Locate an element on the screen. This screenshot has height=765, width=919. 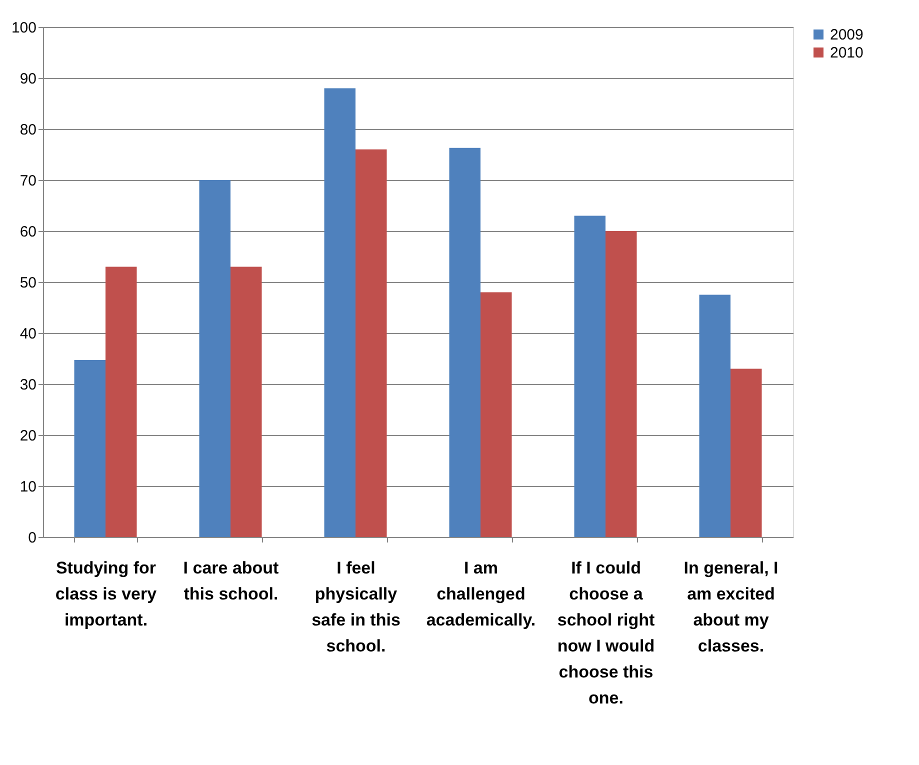
y-tick-label: 100 is located at coordinates (23, 28).